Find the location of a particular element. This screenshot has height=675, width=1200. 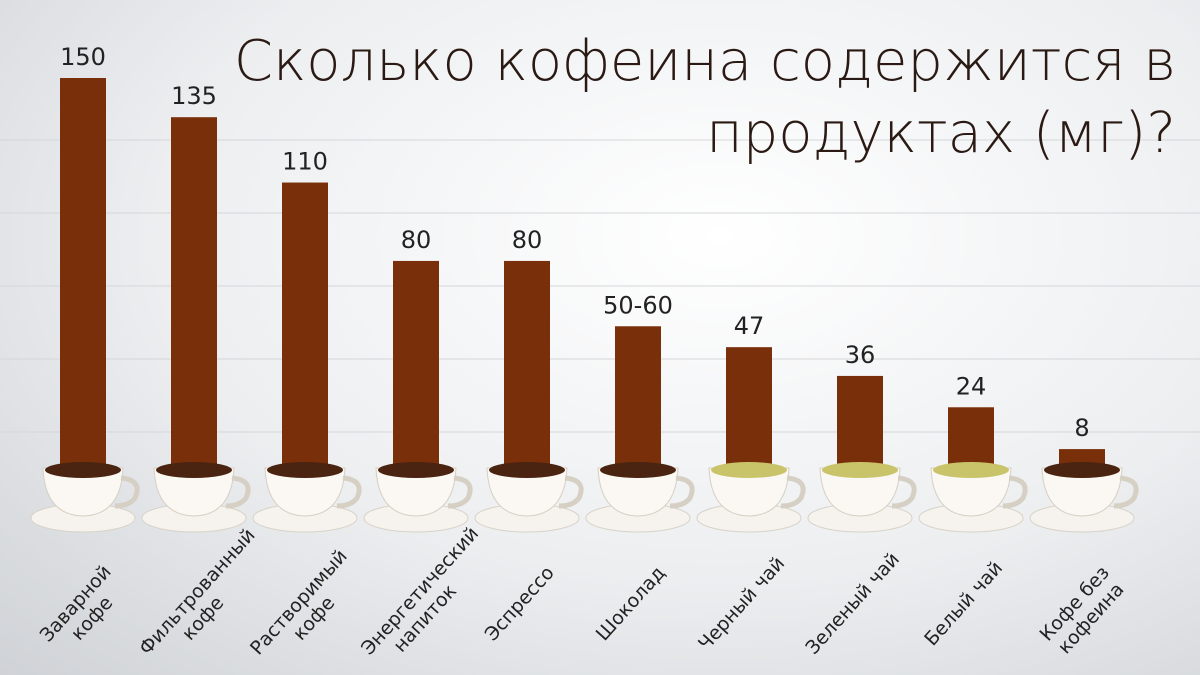

value-label: 135 is located at coordinates (194, 96).